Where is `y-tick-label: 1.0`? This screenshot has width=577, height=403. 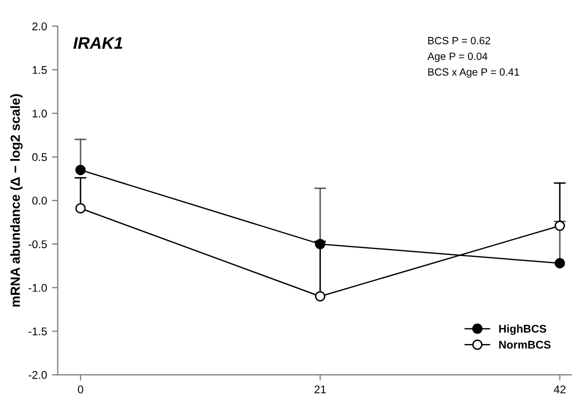 y-tick-label: 1.0 is located at coordinates (39, 114).